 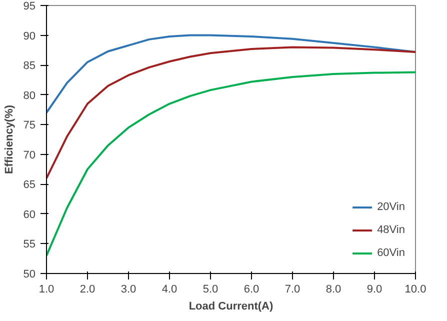 I want to click on y-tick-label: 55, so click(x=29, y=244).